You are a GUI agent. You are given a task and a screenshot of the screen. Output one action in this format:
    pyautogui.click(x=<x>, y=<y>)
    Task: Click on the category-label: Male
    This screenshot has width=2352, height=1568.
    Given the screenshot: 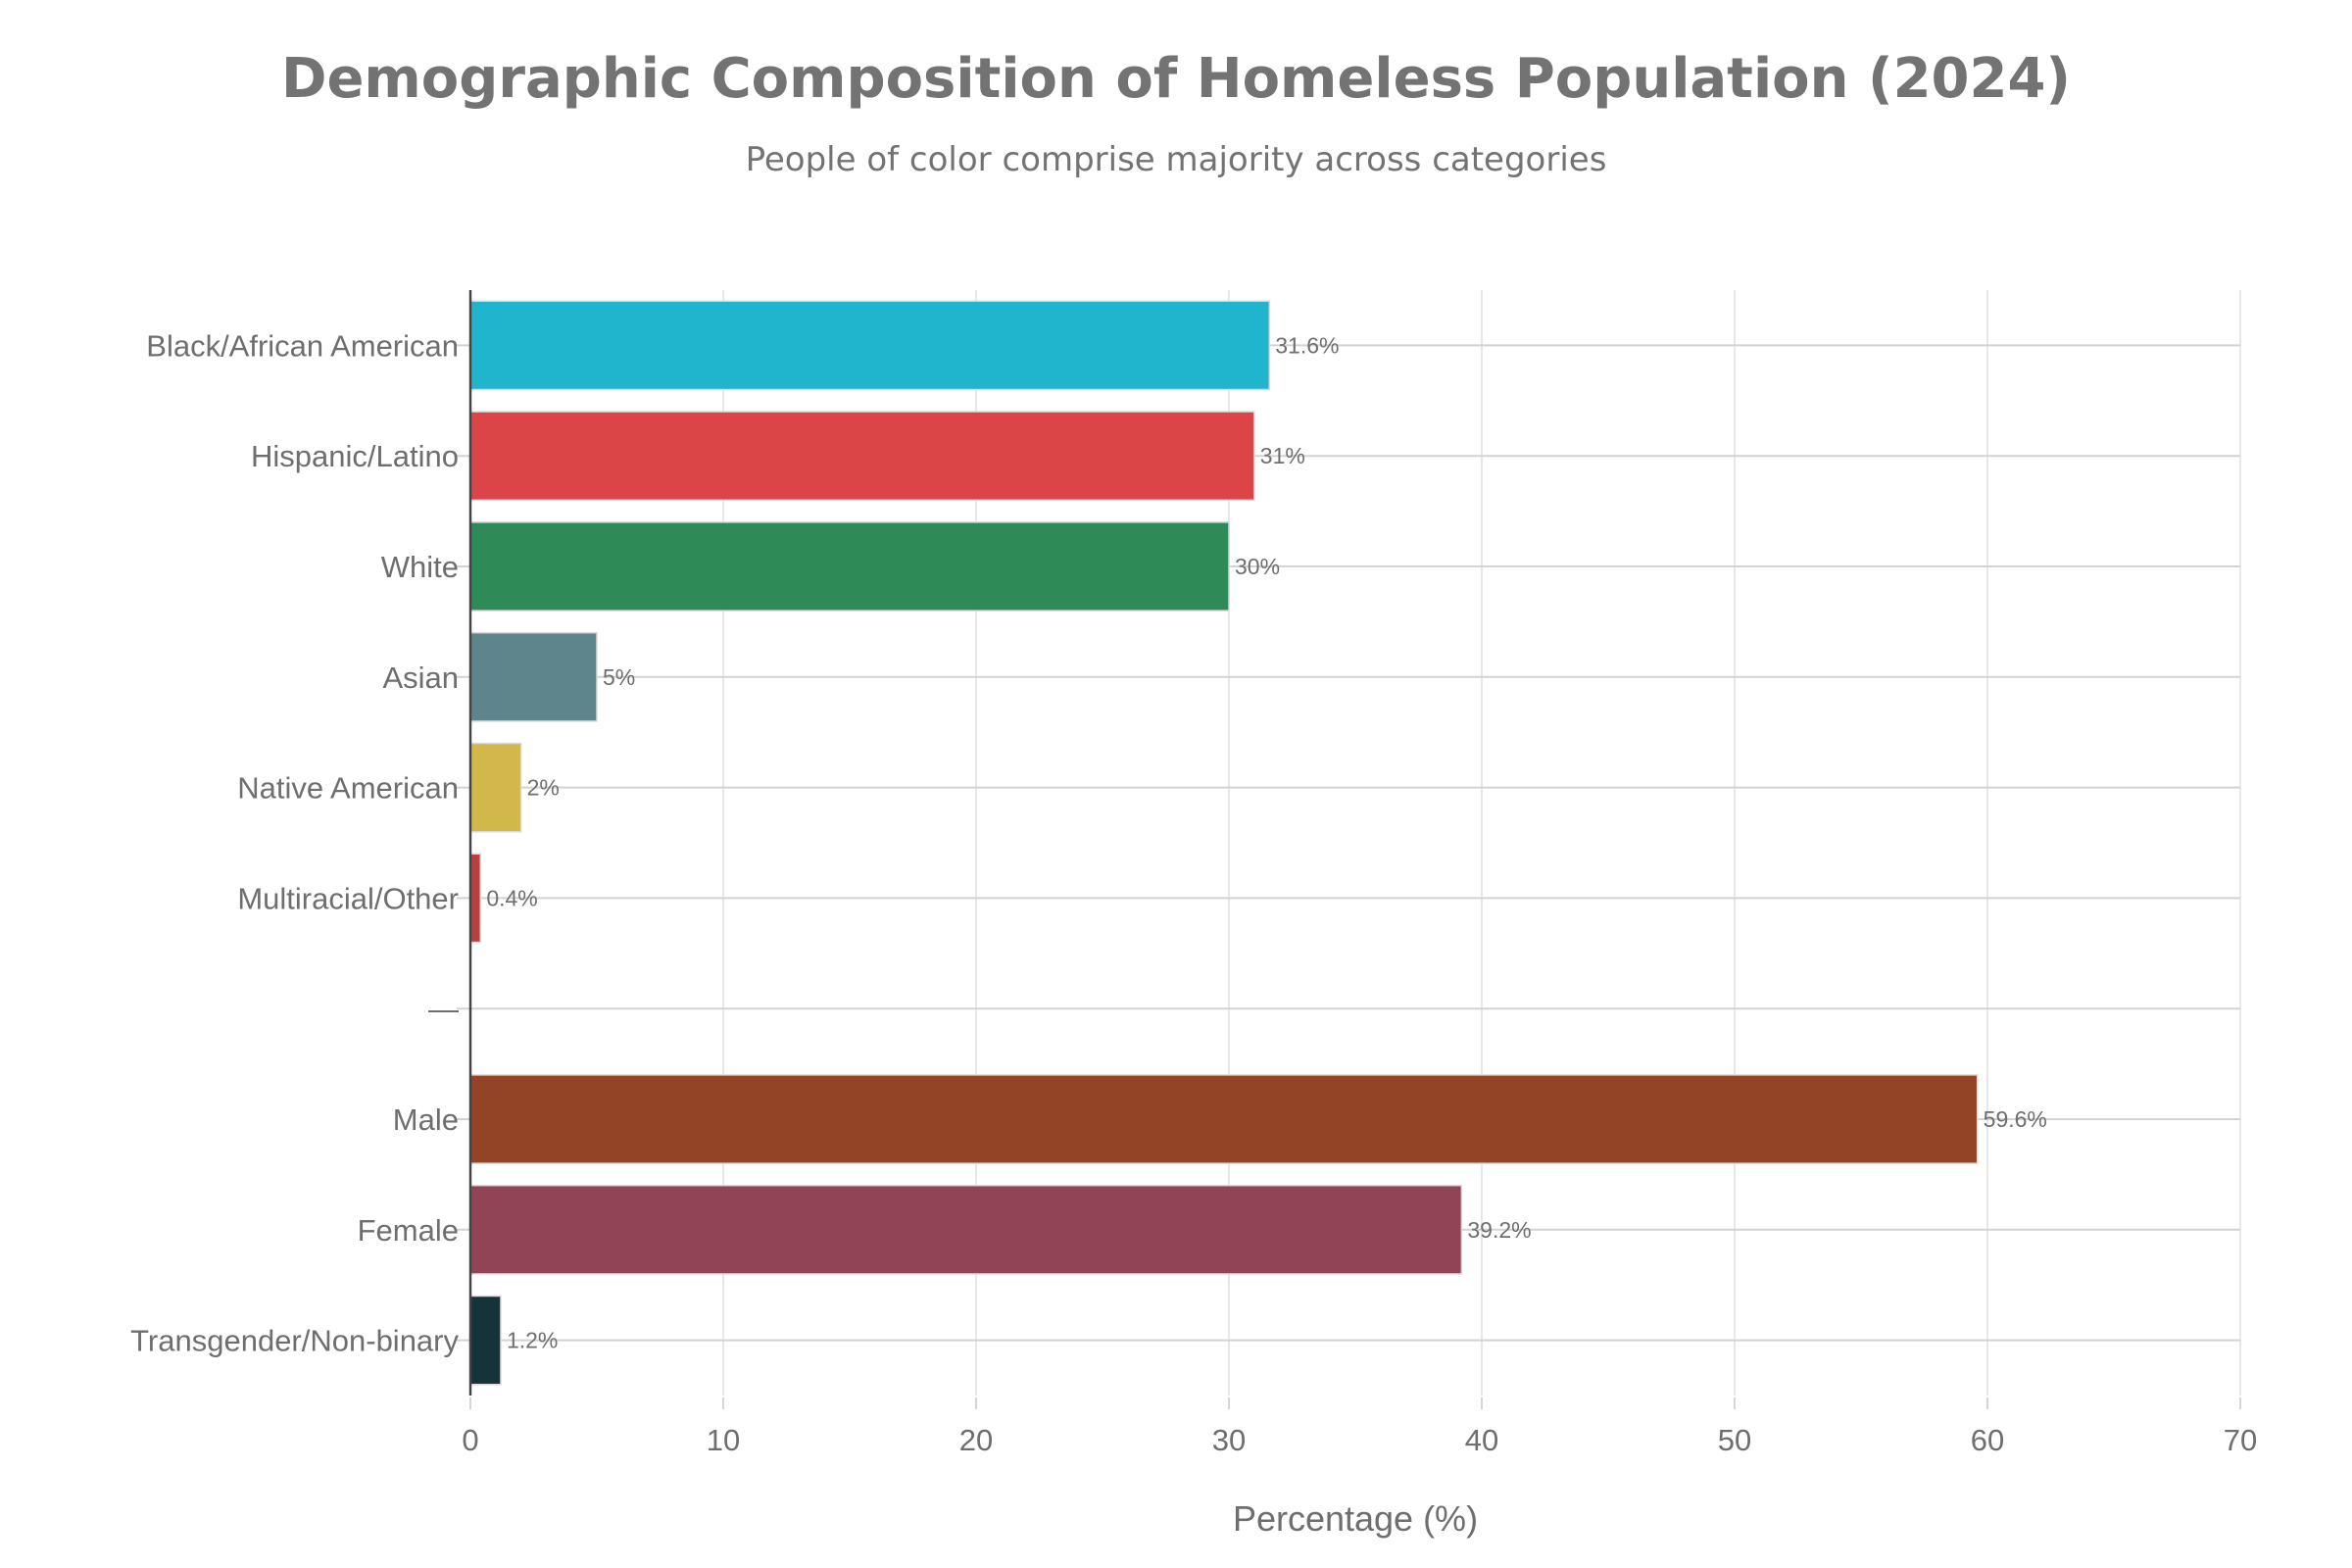 What is the action you would take?
    pyautogui.click(x=426, y=1119)
    